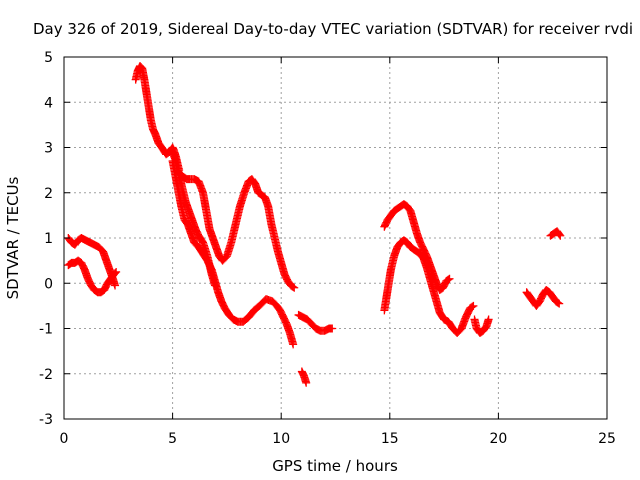 This screenshot has height=480, width=640. Describe the element at coordinates (498, 439) in the screenshot. I see `x-tick-label: 20` at that location.